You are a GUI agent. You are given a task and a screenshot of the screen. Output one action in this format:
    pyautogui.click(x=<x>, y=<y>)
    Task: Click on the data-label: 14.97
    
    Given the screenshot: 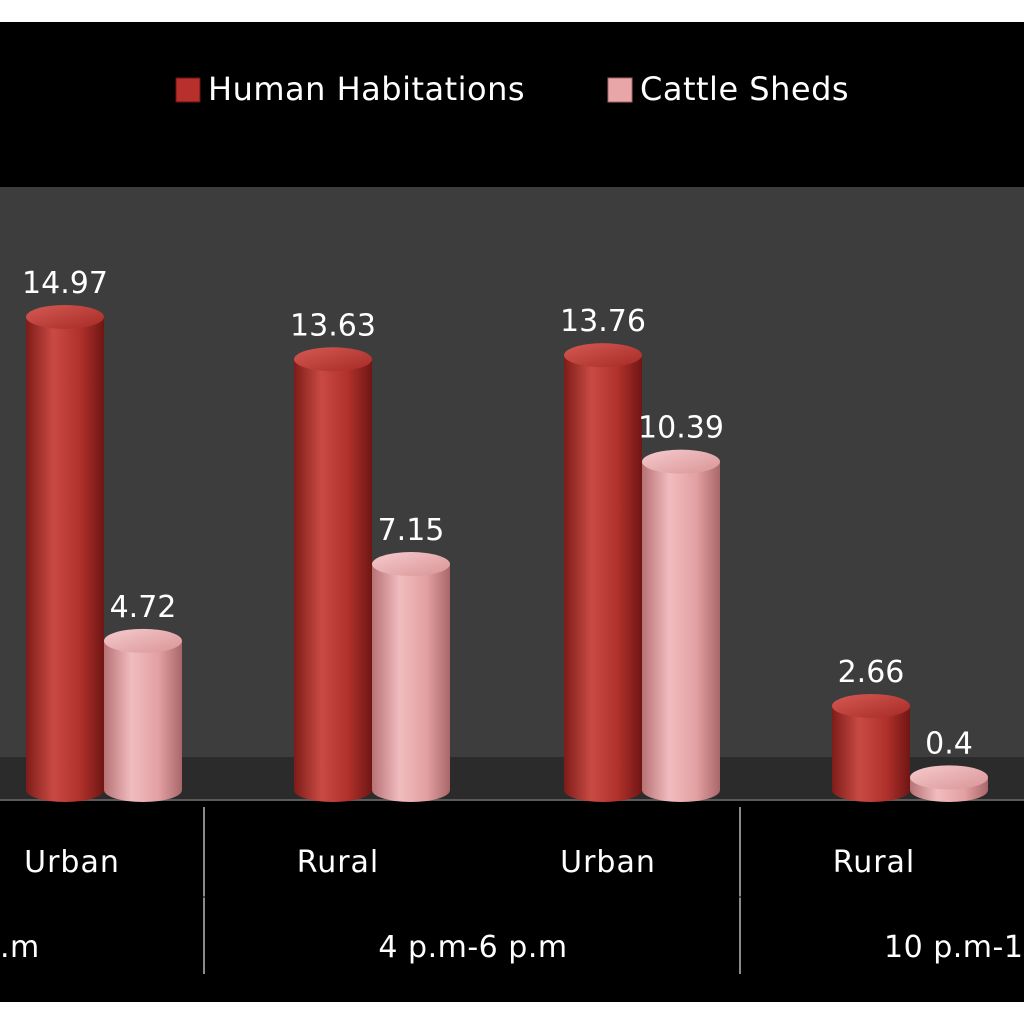 What is the action you would take?
    pyautogui.click(x=65, y=283)
    